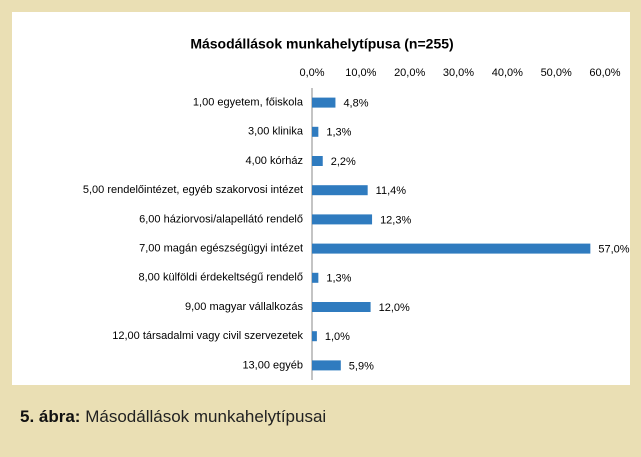 This screenshot has width=641, height=457. What do you see at coordinates (276, 132) in the screenshot?
I see `y-tick-label: 3,00 klinika` at bounding box center [276, 132].